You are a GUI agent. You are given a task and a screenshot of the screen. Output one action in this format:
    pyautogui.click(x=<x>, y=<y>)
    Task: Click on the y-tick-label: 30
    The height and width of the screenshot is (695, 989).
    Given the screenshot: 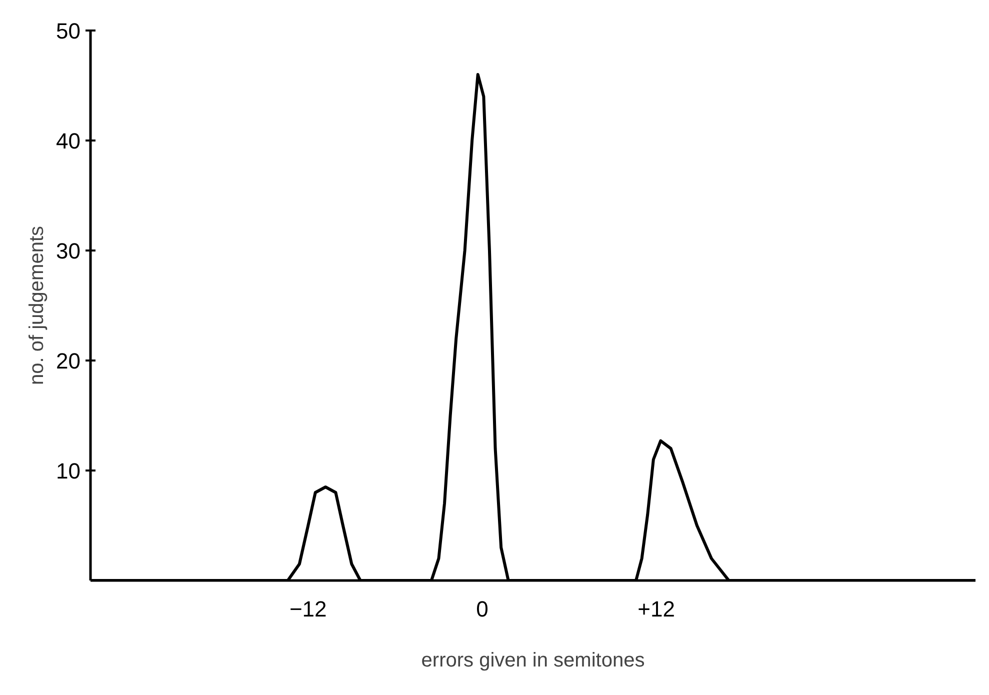 What is the action you would take?
    pyautogui.click(x=68, y=251)
    